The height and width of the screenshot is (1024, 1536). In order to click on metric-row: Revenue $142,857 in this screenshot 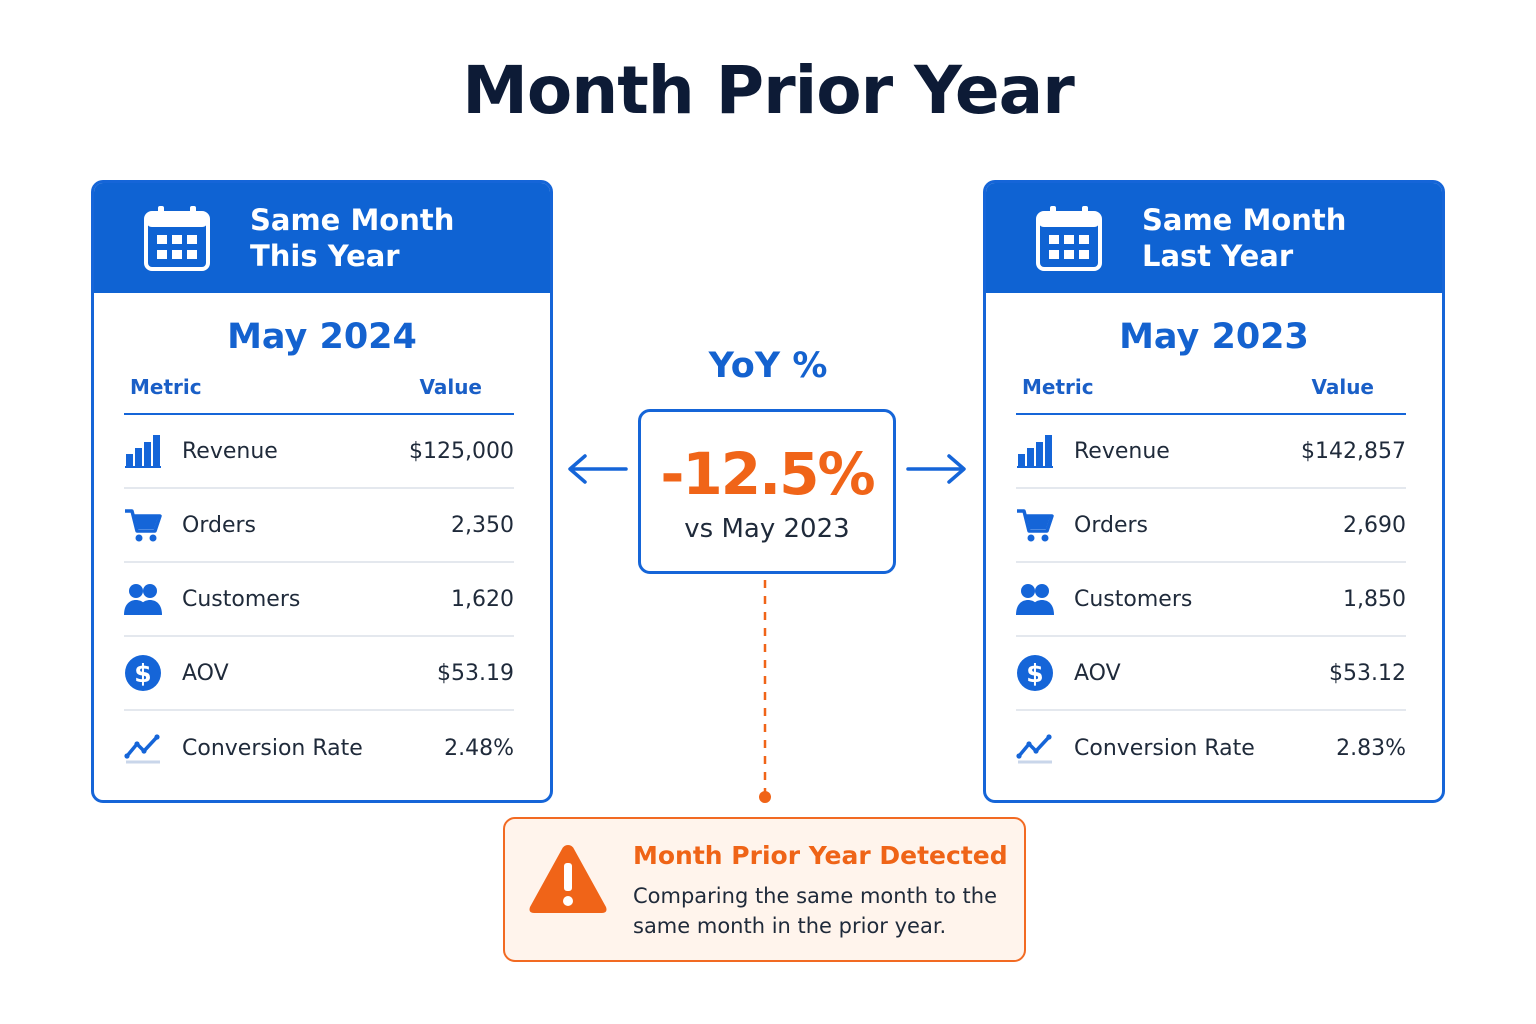, I will do `click(1211, 452)`.